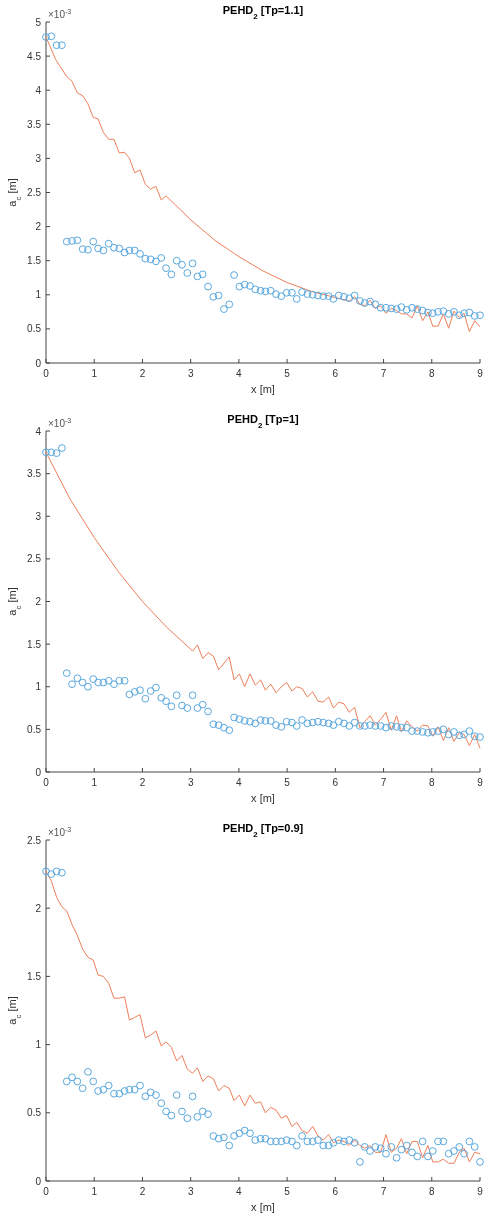 Image resolution: width=488 pixels, height=1227 pixels. What do you see at coordinates (263, 830) in the screenshot?
I see `chart-title: PEHD$_{2}$ [Tp=0.9]` at bounding box center [263, 830].